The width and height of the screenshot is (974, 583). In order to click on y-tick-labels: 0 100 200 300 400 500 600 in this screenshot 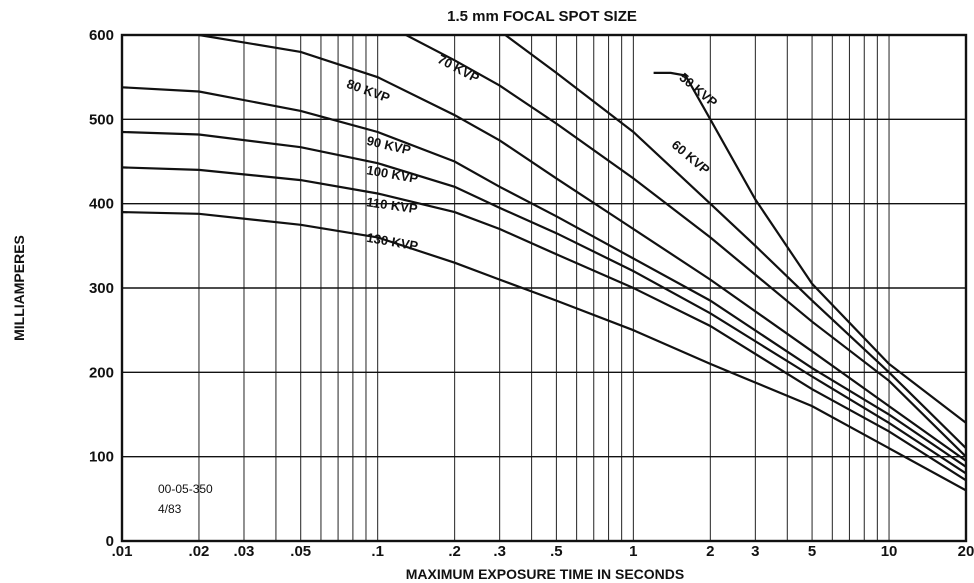, I will do `click(101, 288)`.